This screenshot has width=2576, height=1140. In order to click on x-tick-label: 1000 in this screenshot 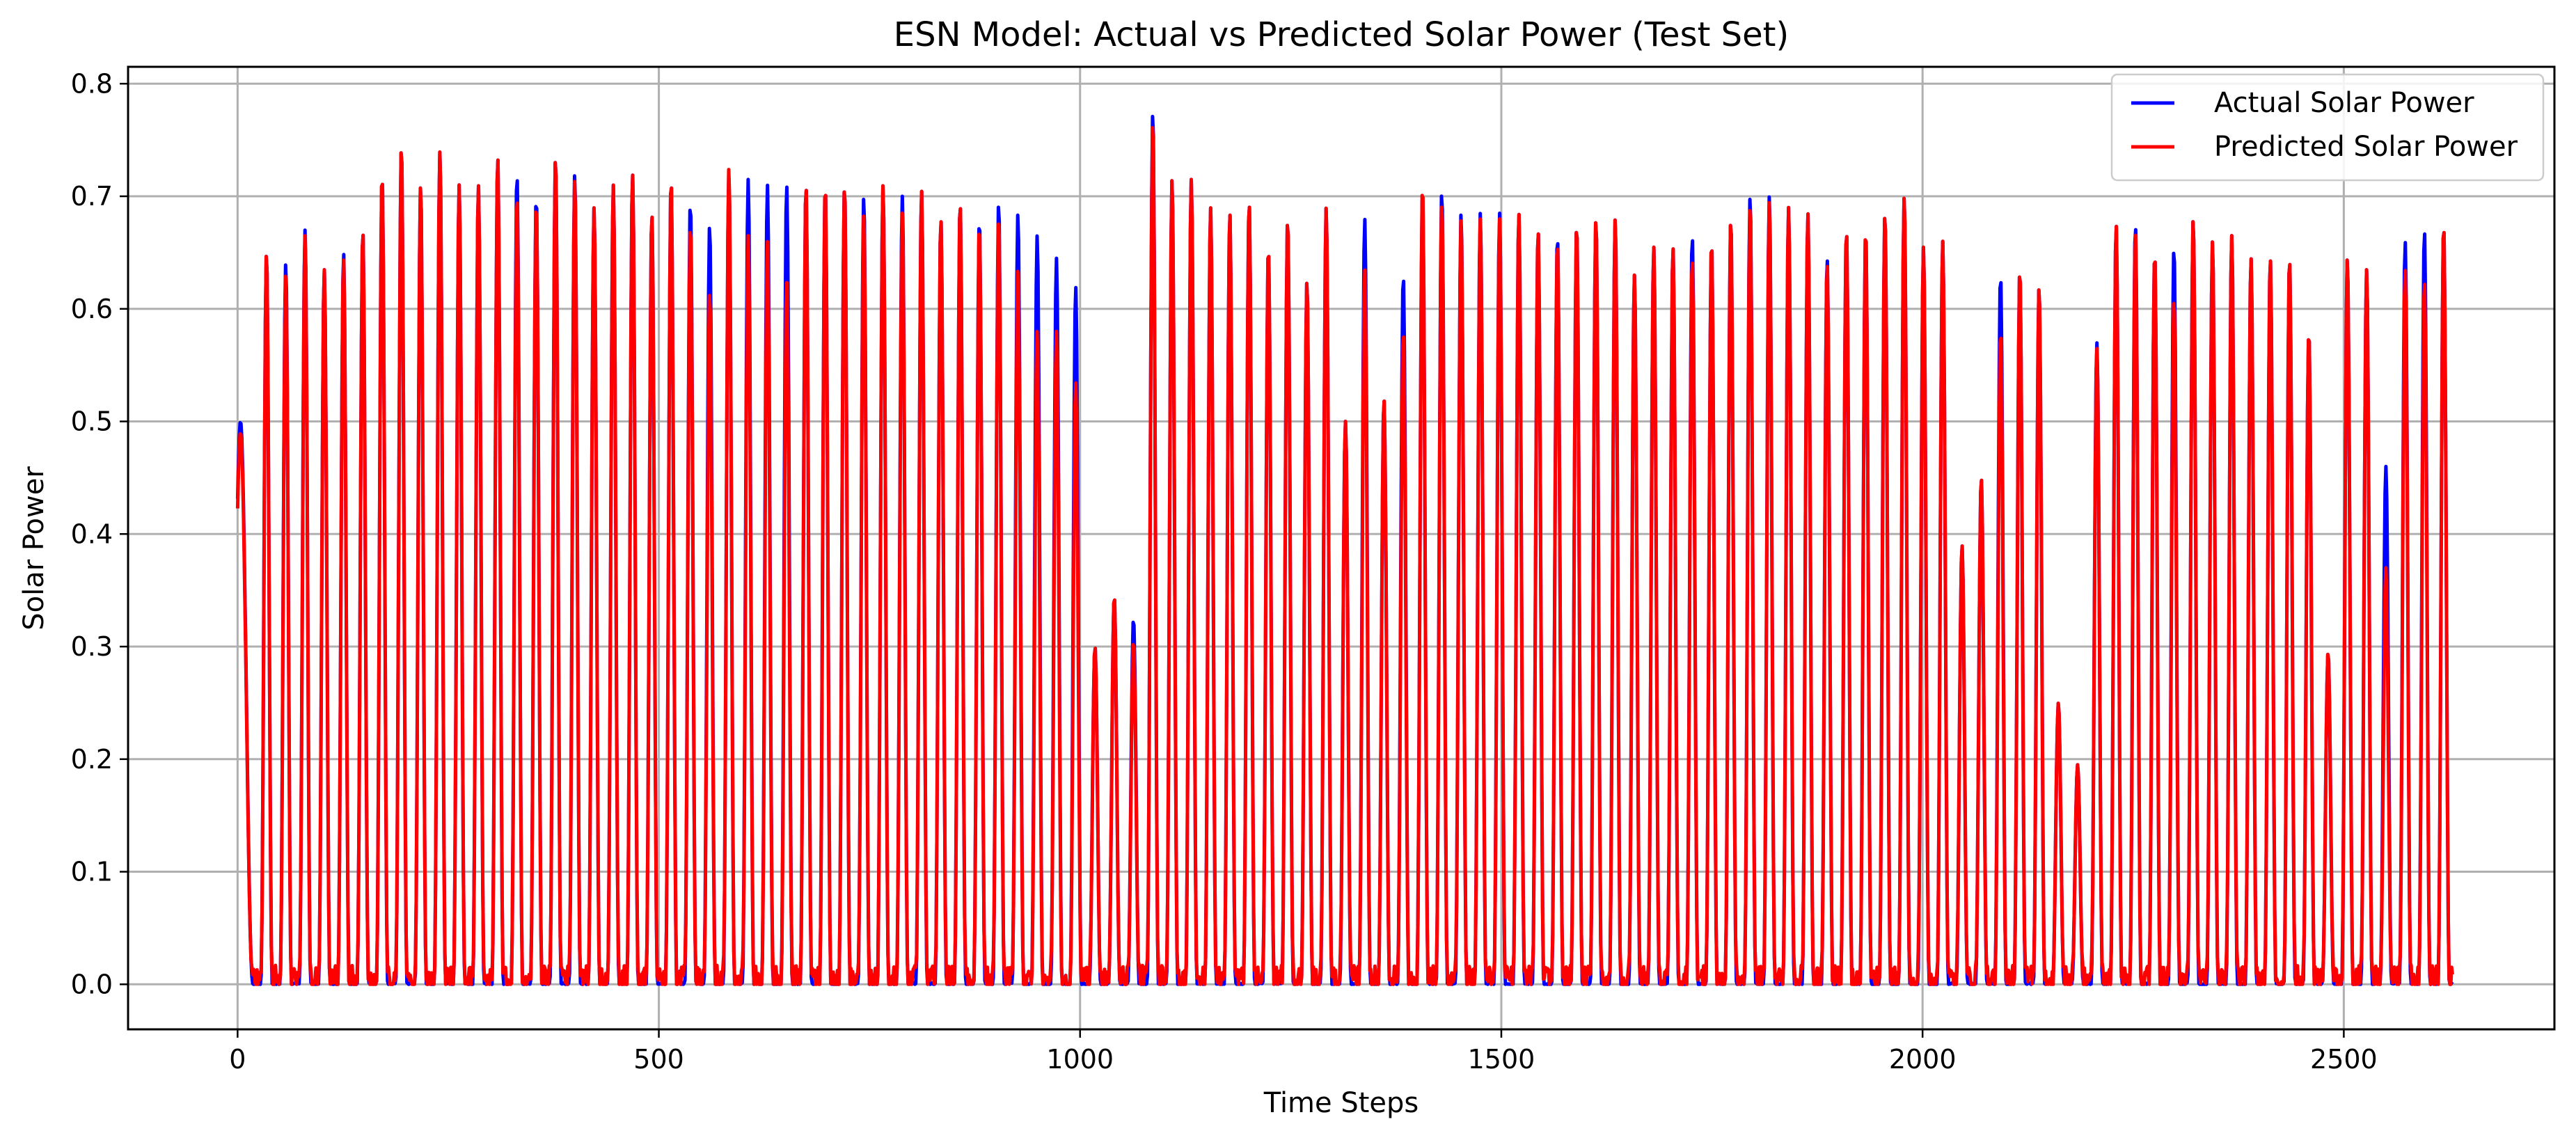, I will do `click(1080, 1059)`.